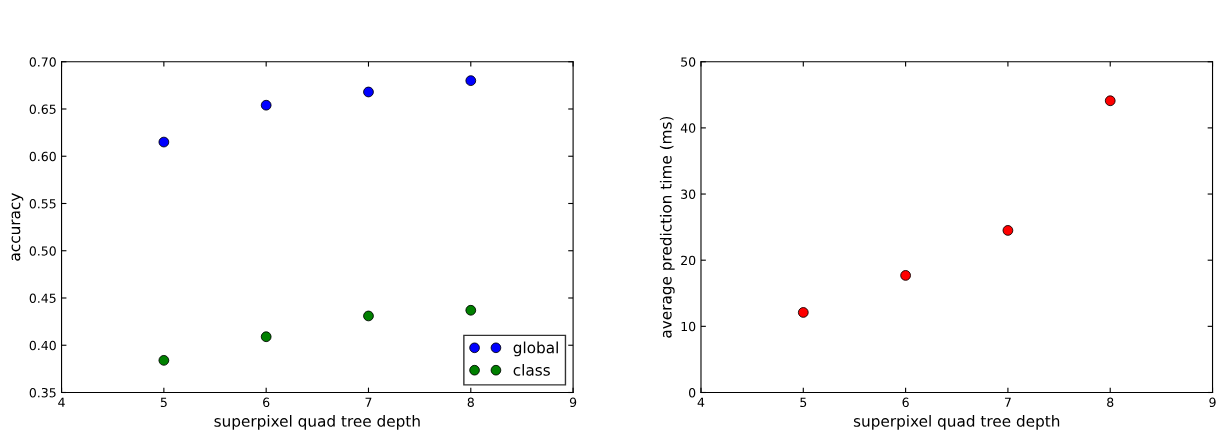 The width and height of the screenshot is (1231, 441). I want to click on y-tick-label: 0.60, so click(42, 156).